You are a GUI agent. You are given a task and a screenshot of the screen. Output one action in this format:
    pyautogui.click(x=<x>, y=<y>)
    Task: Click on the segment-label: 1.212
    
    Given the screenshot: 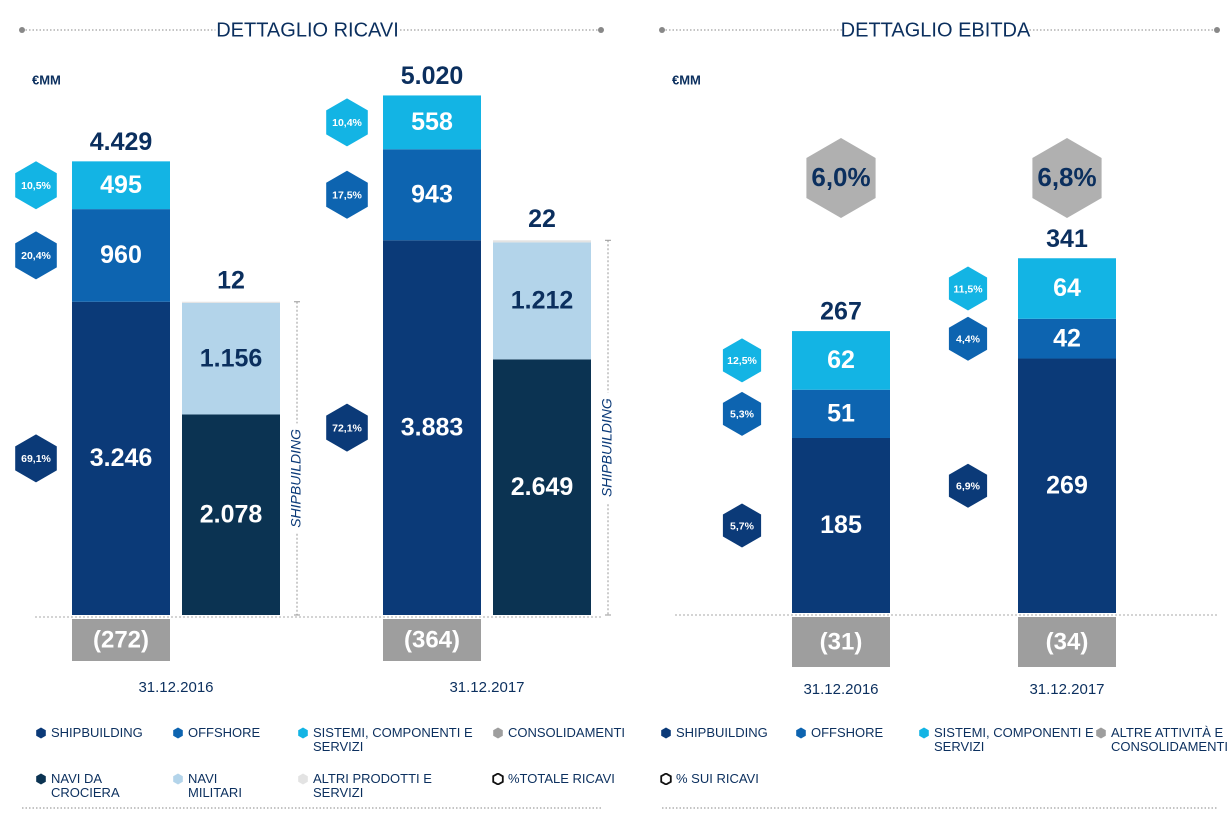 What is the action you would take?
    pyautogui.click(x=542, y=301)
    